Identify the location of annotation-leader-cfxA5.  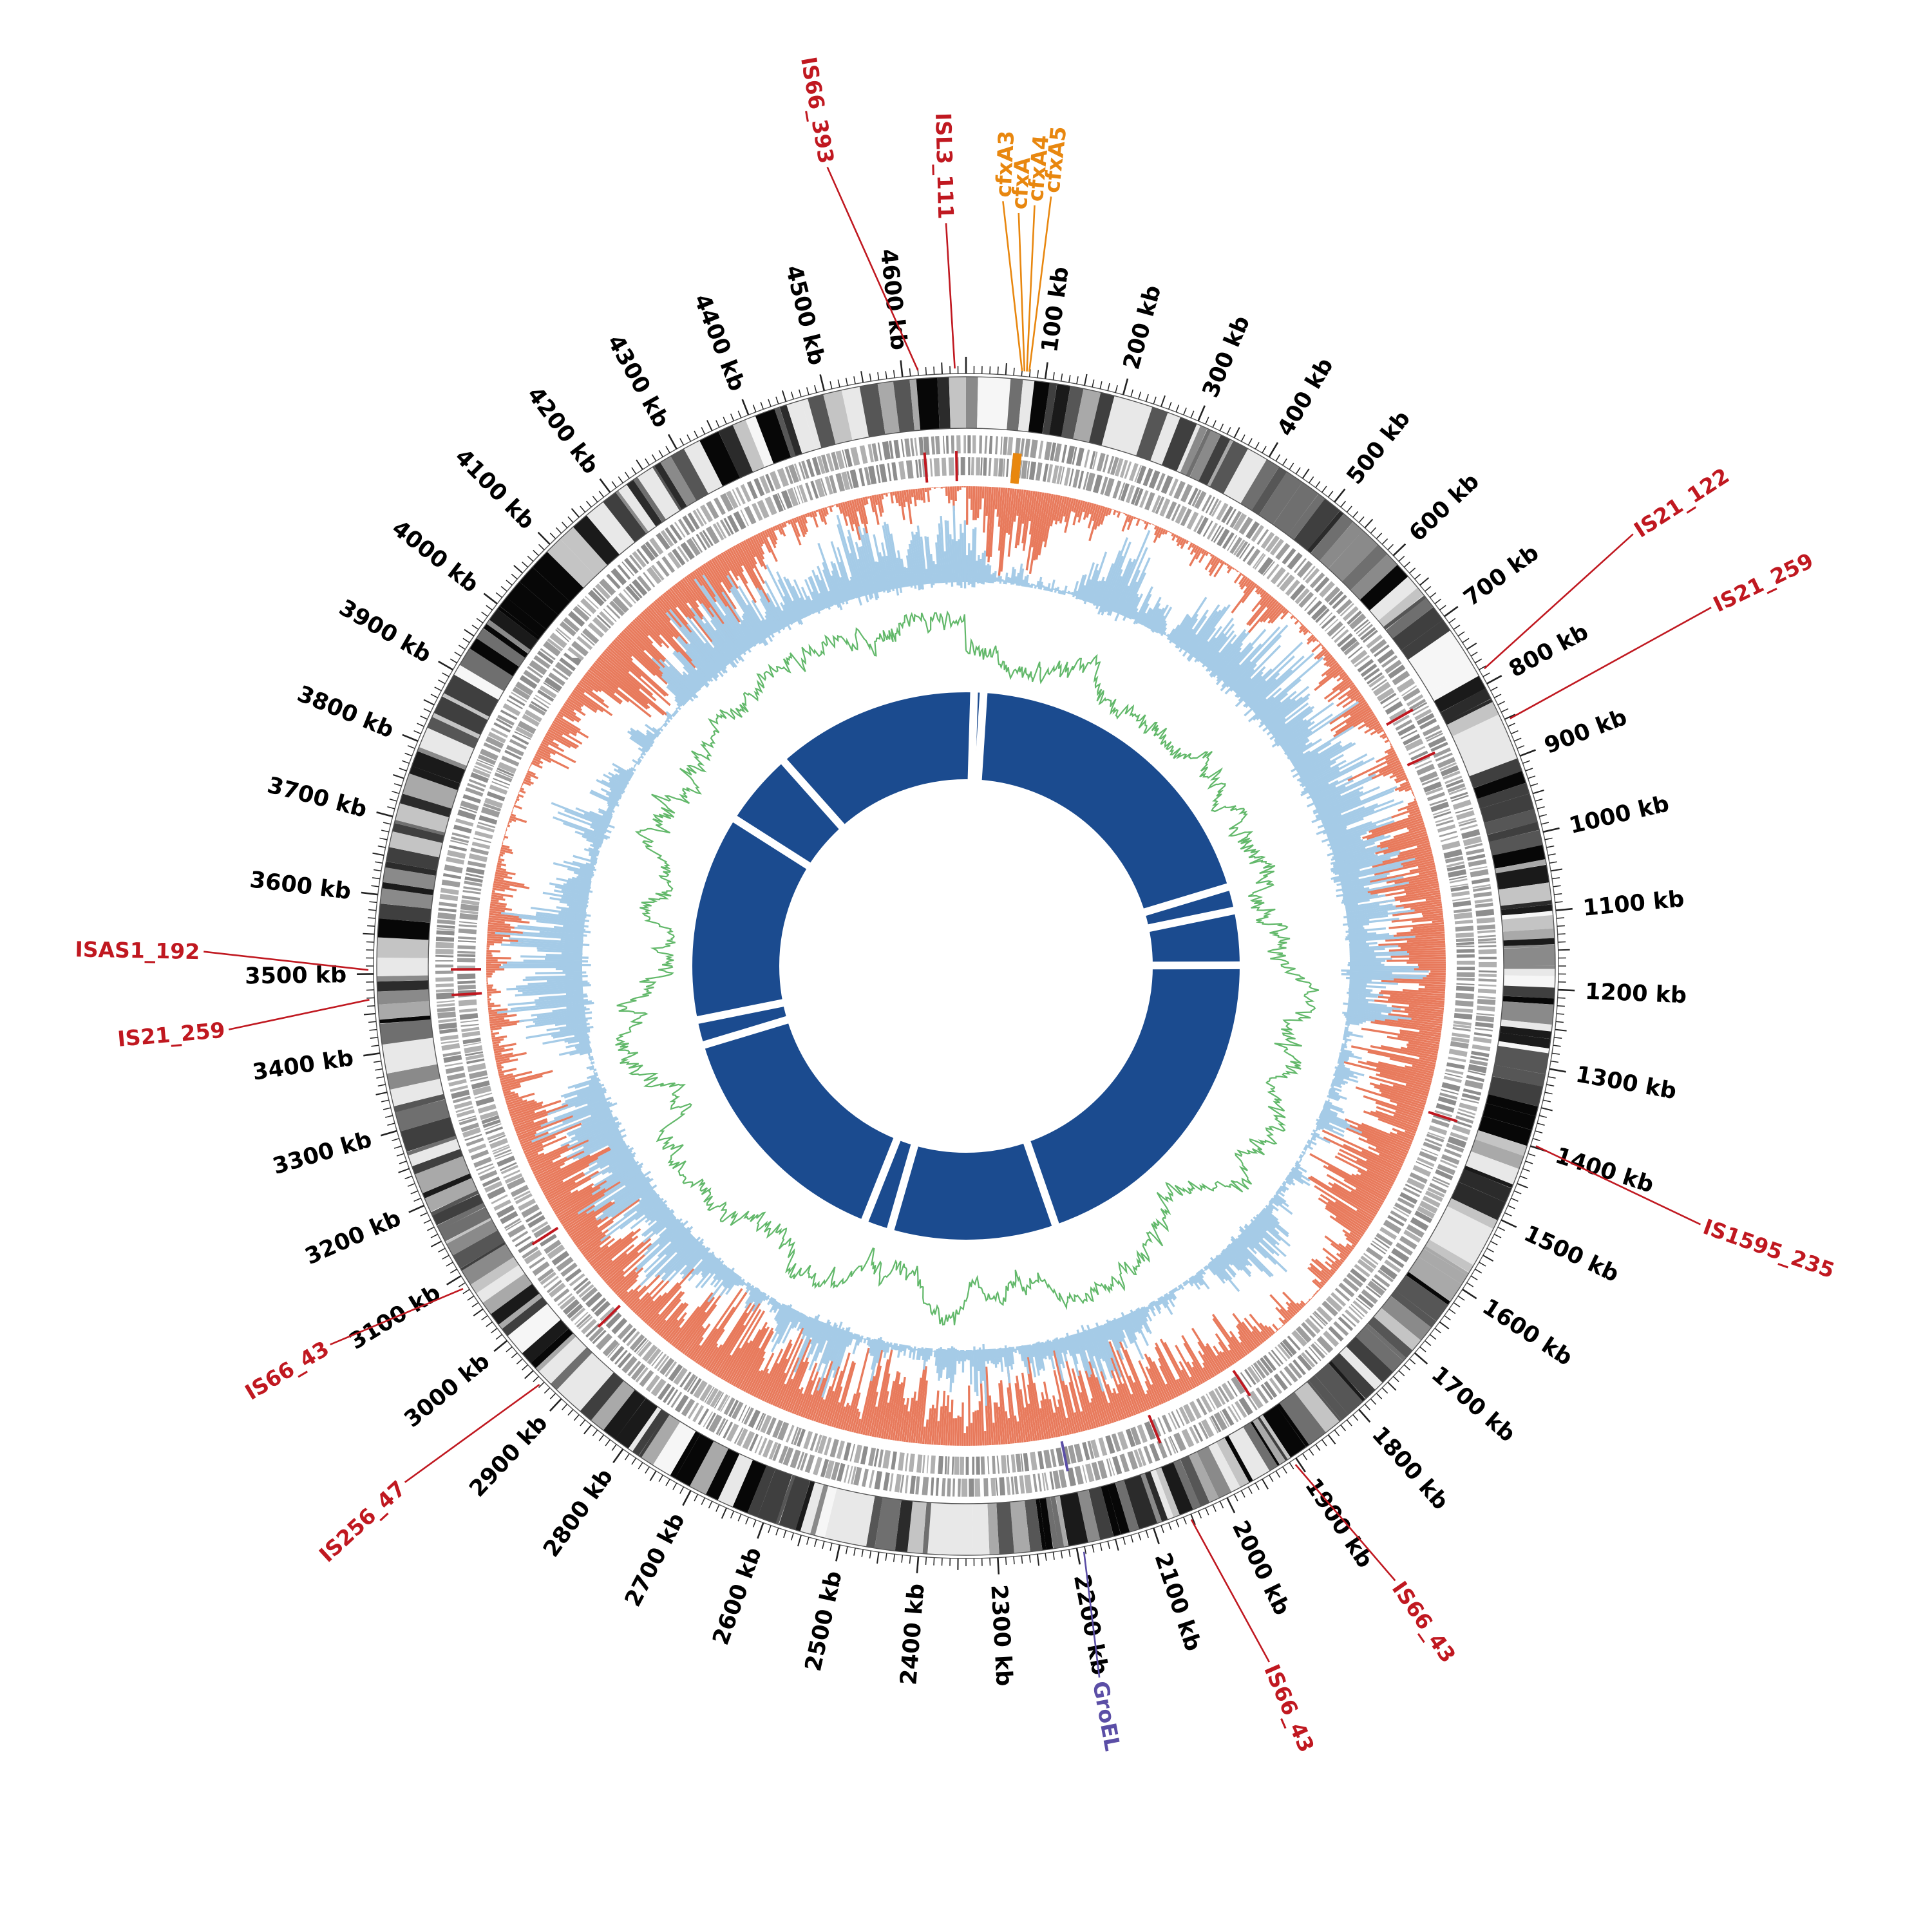
(1040, 284).